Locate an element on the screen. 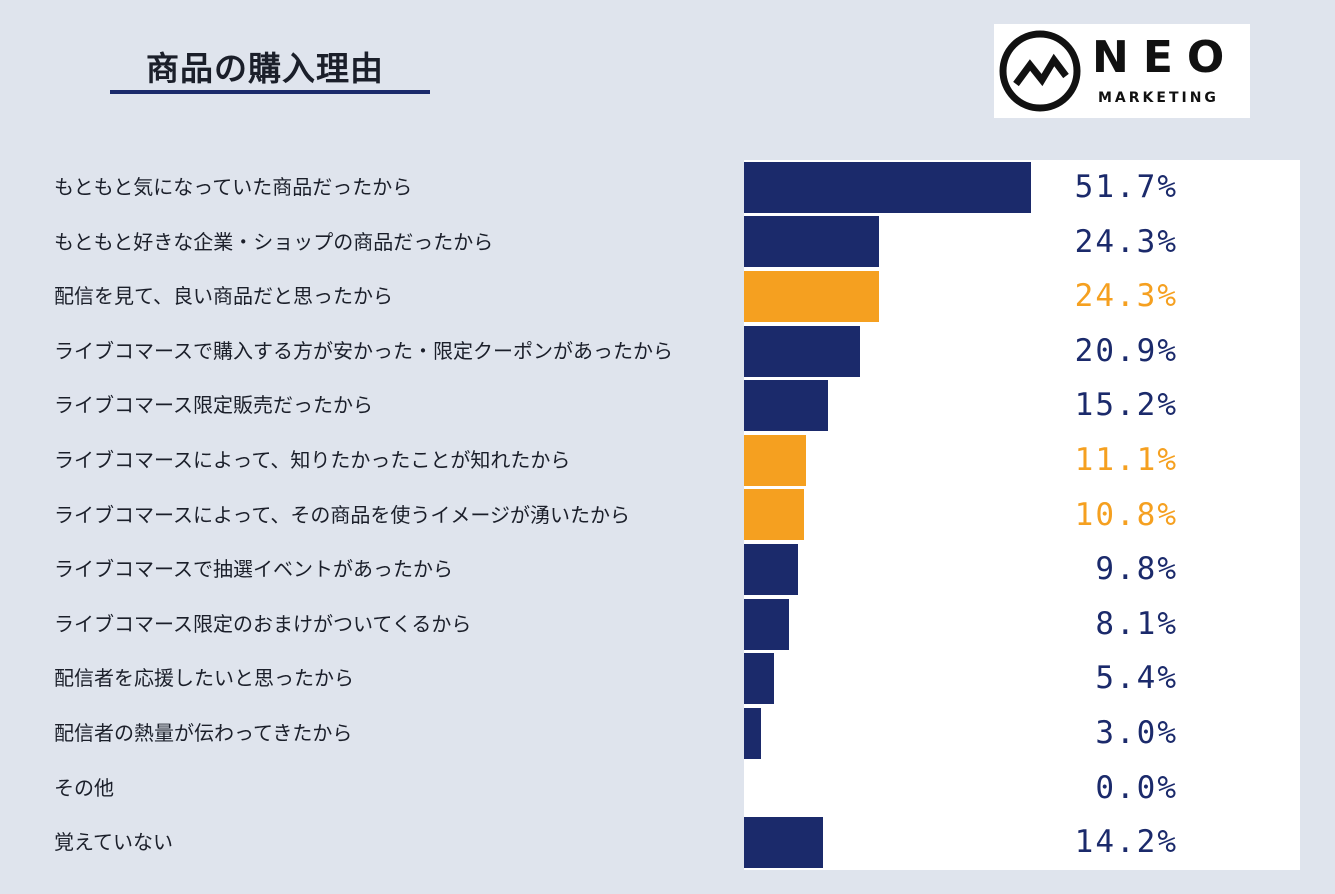 The height and width of the screenshot is (894, 1335). category-label: ライブコマース限定販売だったから is located at coordinates (213, 405).